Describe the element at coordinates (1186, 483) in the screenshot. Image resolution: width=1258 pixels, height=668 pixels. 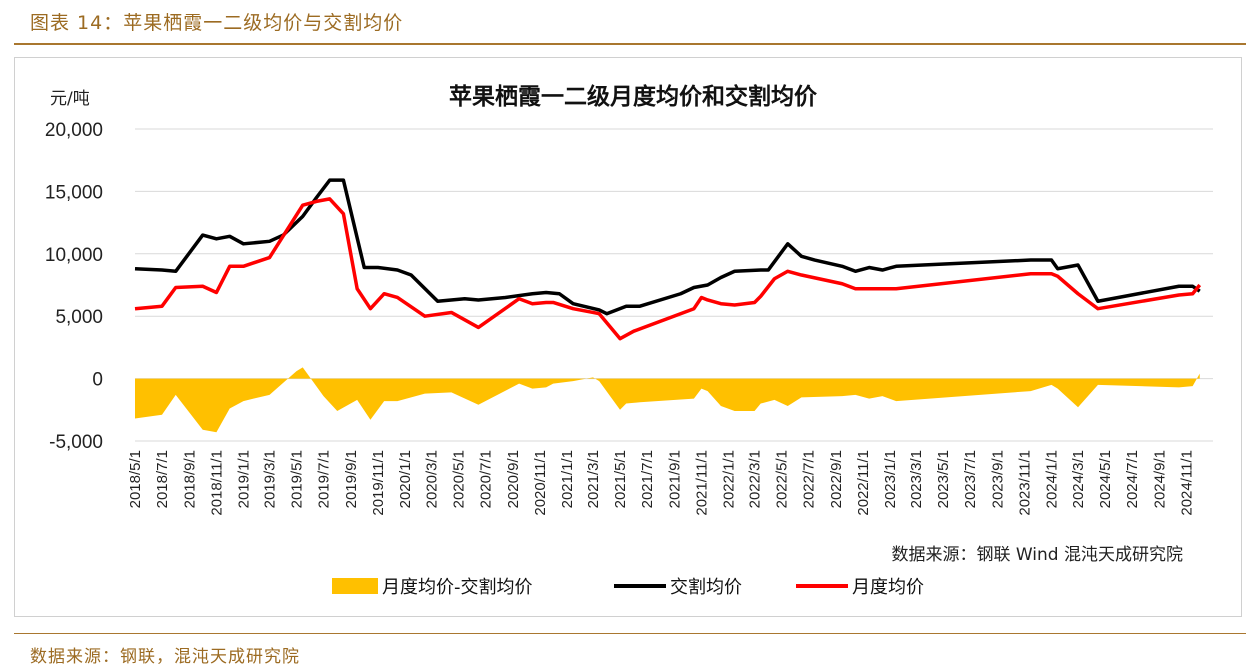
I see `x-tick-label: 2024/11/1` at that location.